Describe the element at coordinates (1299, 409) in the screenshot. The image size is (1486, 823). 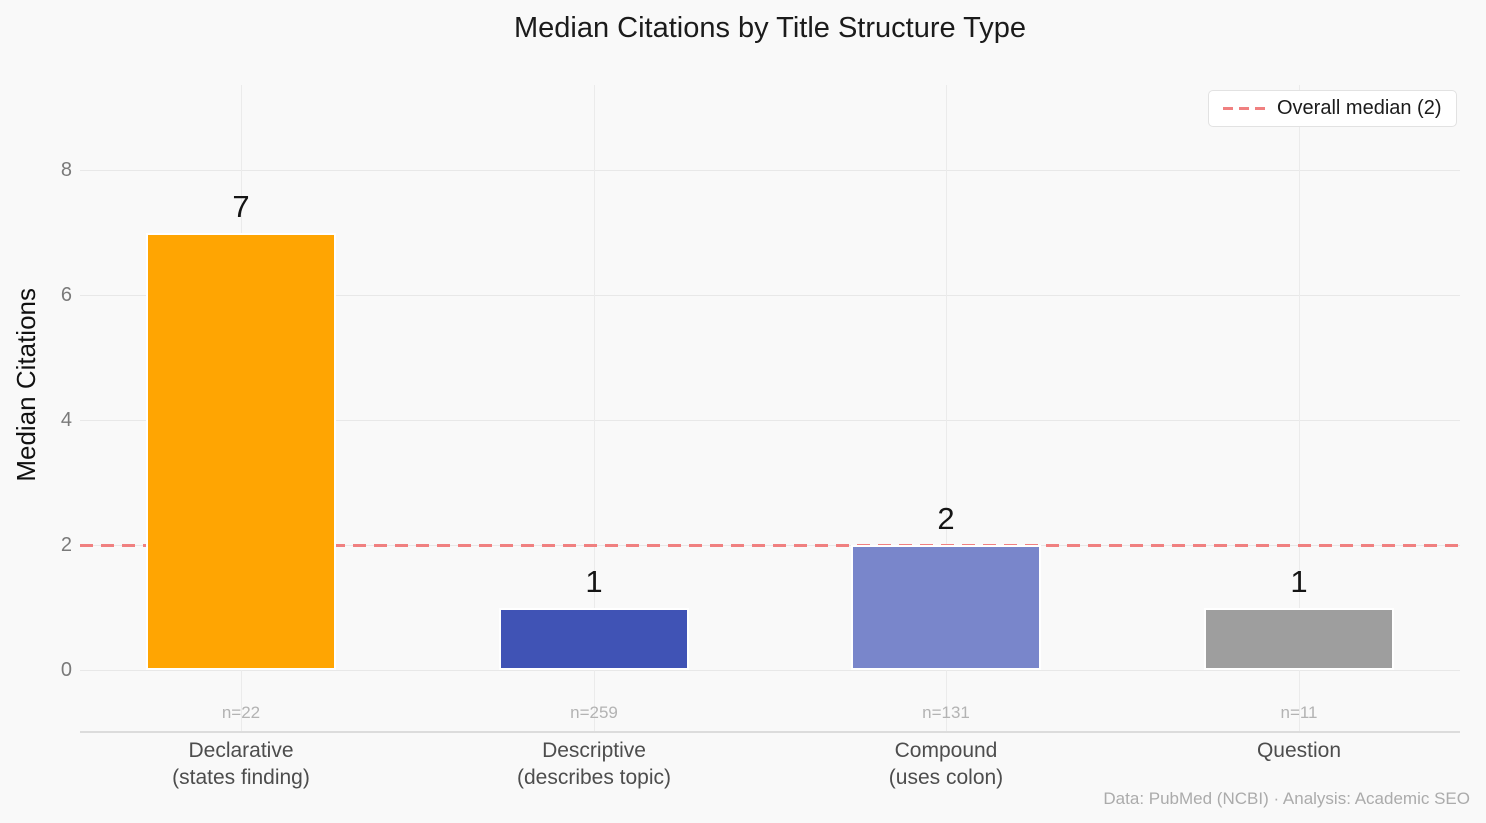
I see `gridline-x4` at that location.